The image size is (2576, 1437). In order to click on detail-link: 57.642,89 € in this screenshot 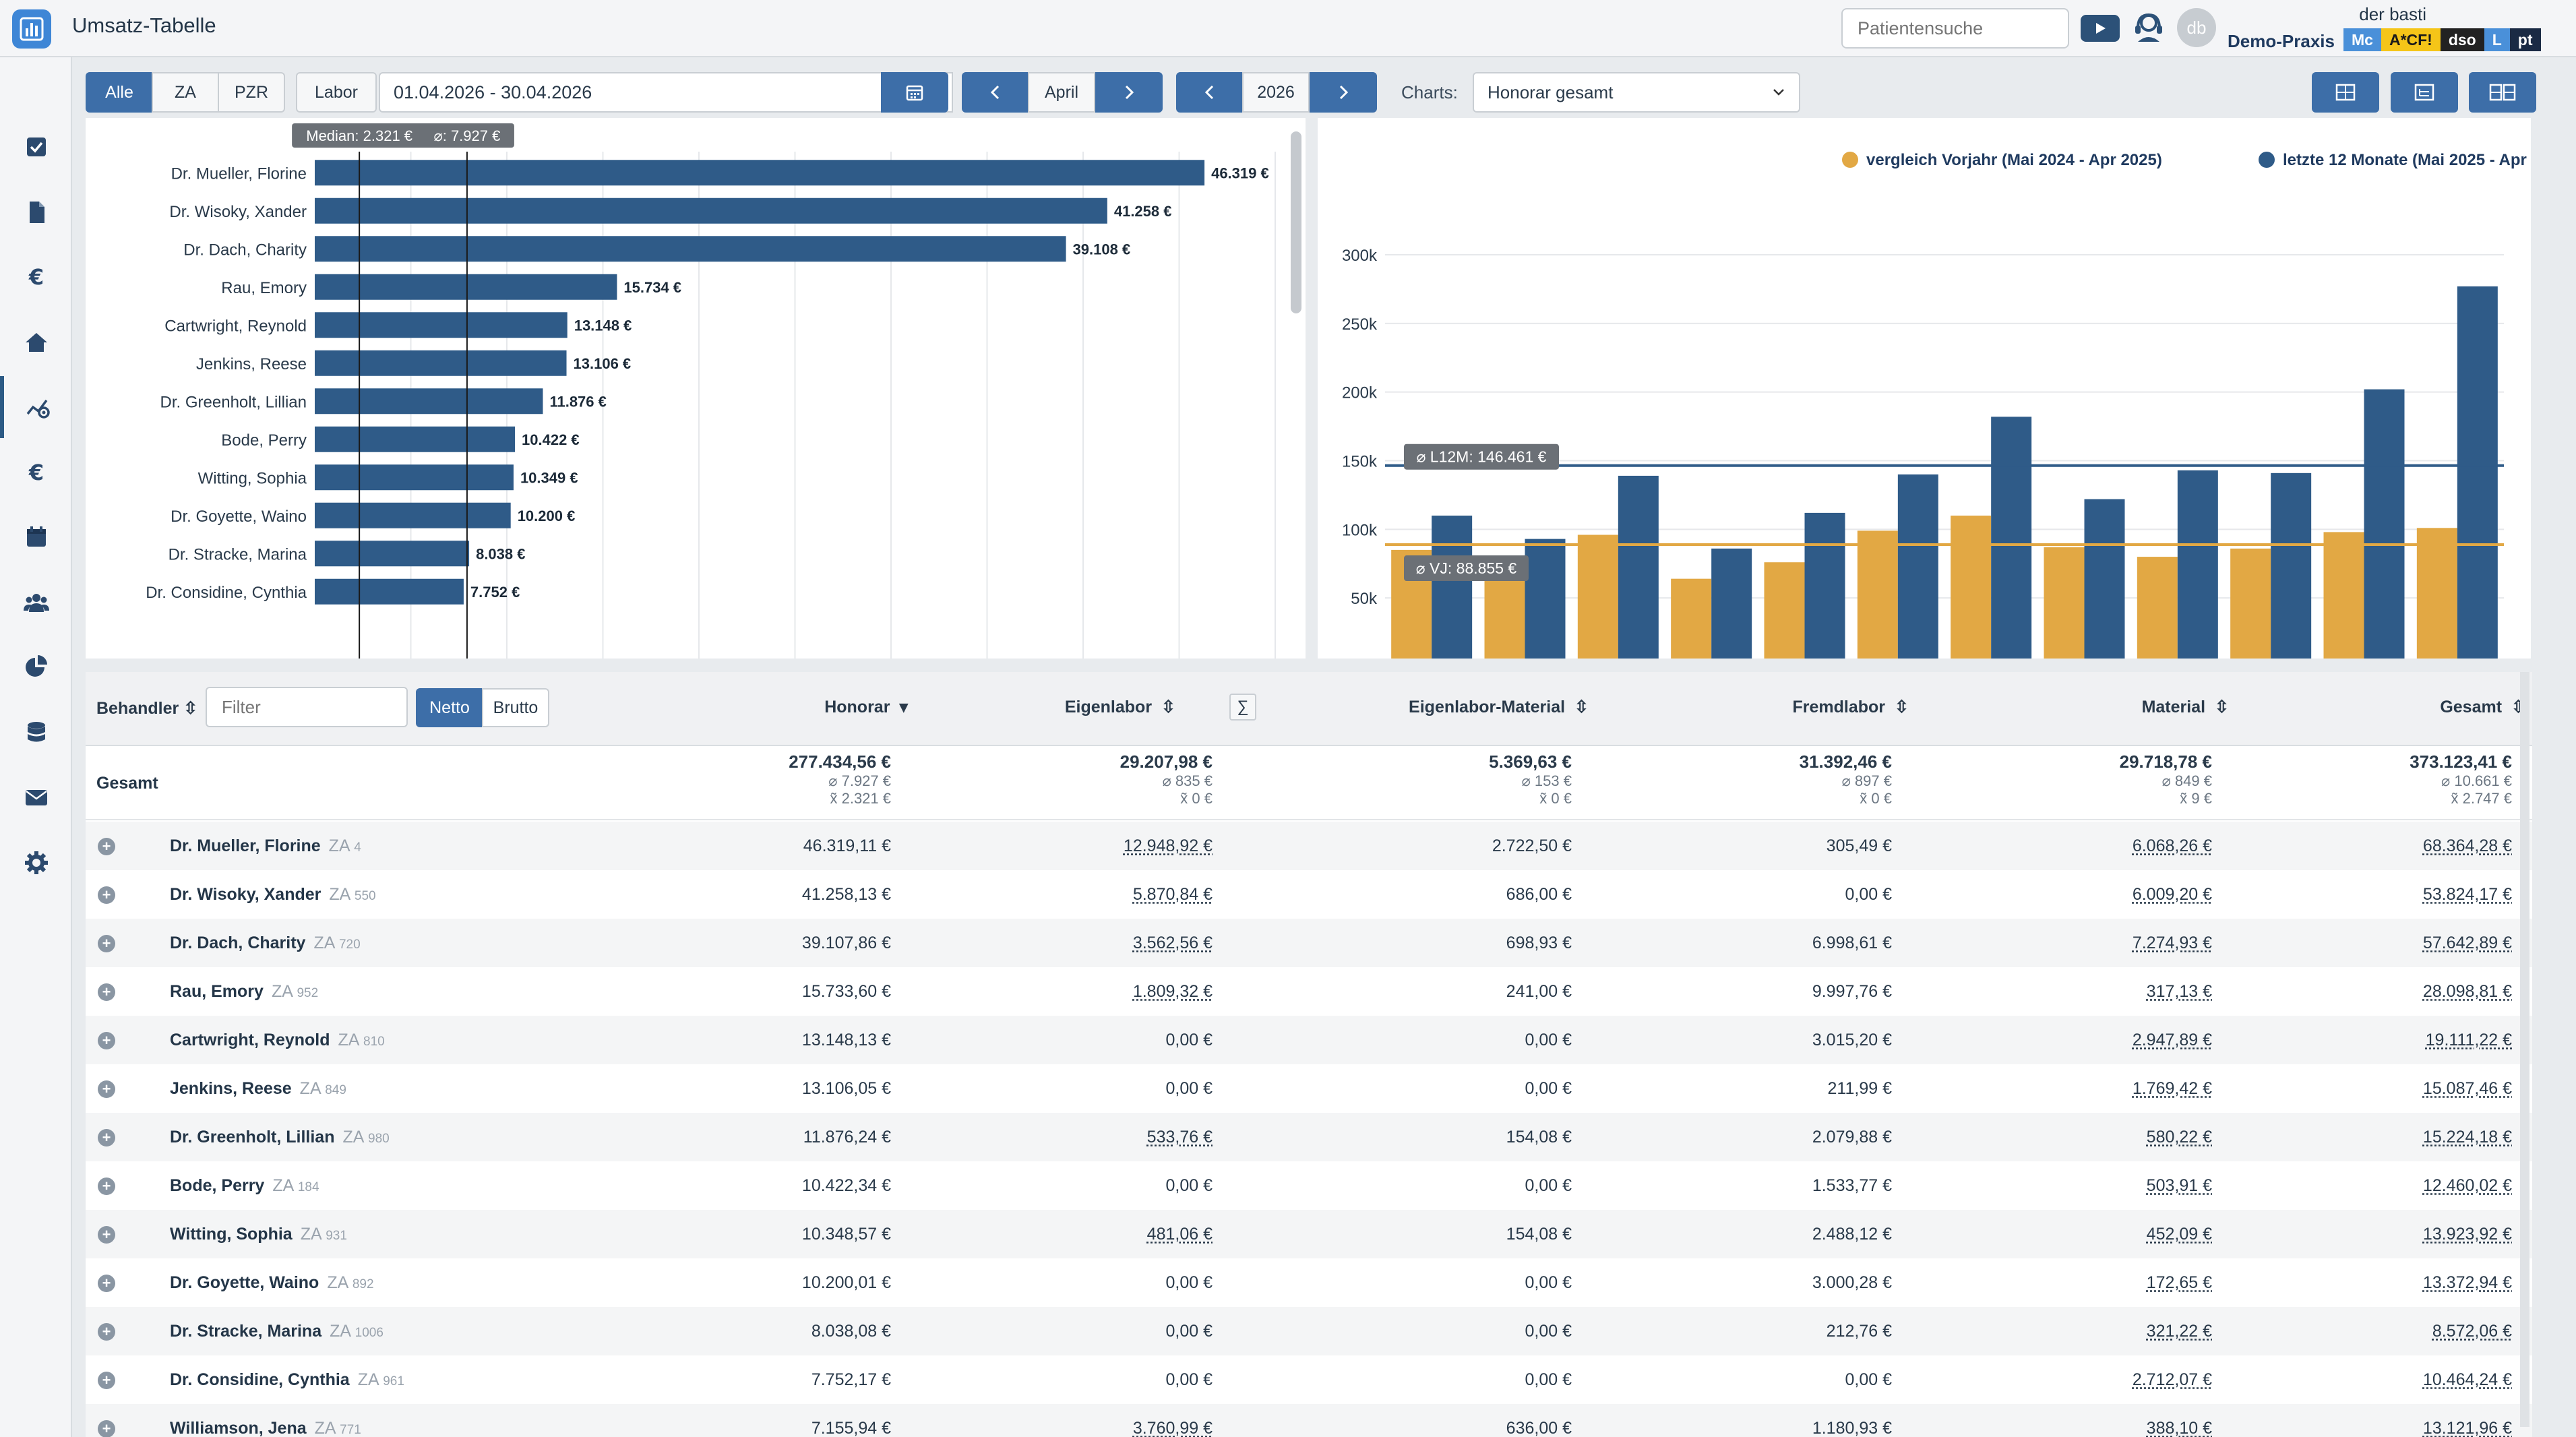, I will do `click(2467, 942)`.